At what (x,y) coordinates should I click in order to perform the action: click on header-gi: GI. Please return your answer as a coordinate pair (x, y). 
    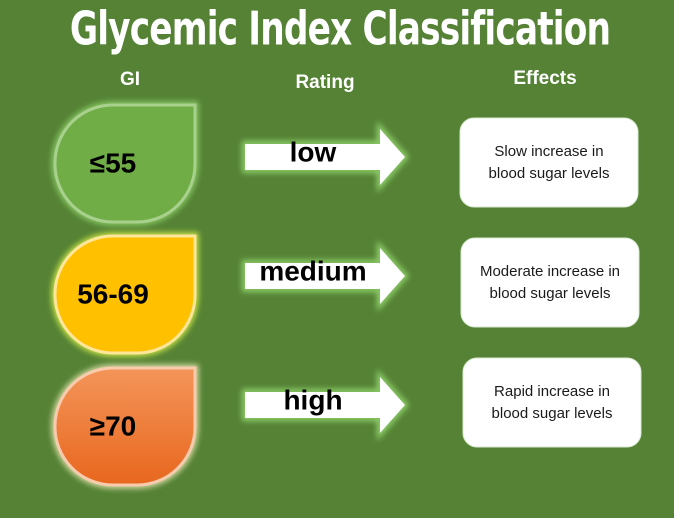
    Looking at the image, I should click on (130, 79).